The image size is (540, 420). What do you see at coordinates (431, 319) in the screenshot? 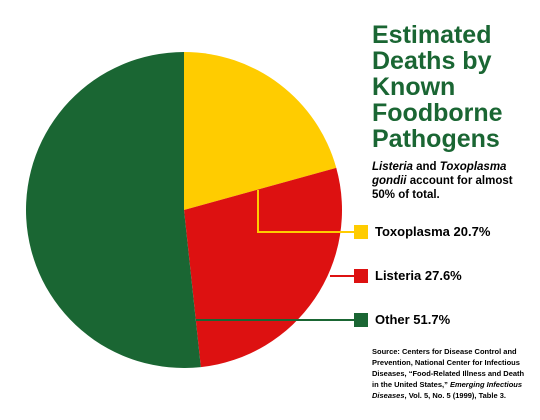
I see `legend-value: 51.7%` at bounding box center [431, 319].